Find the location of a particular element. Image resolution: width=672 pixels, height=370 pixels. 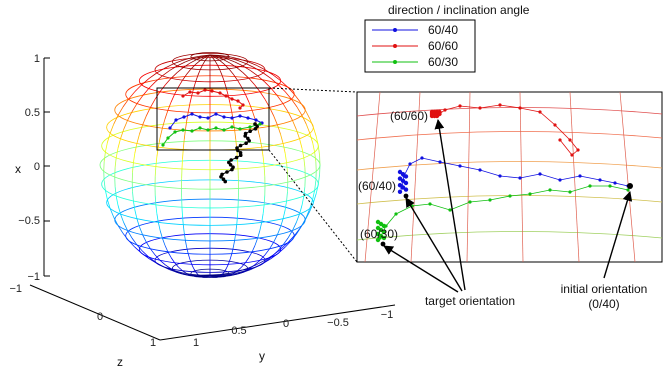

target-arrow is located at coordinates (450, 205).